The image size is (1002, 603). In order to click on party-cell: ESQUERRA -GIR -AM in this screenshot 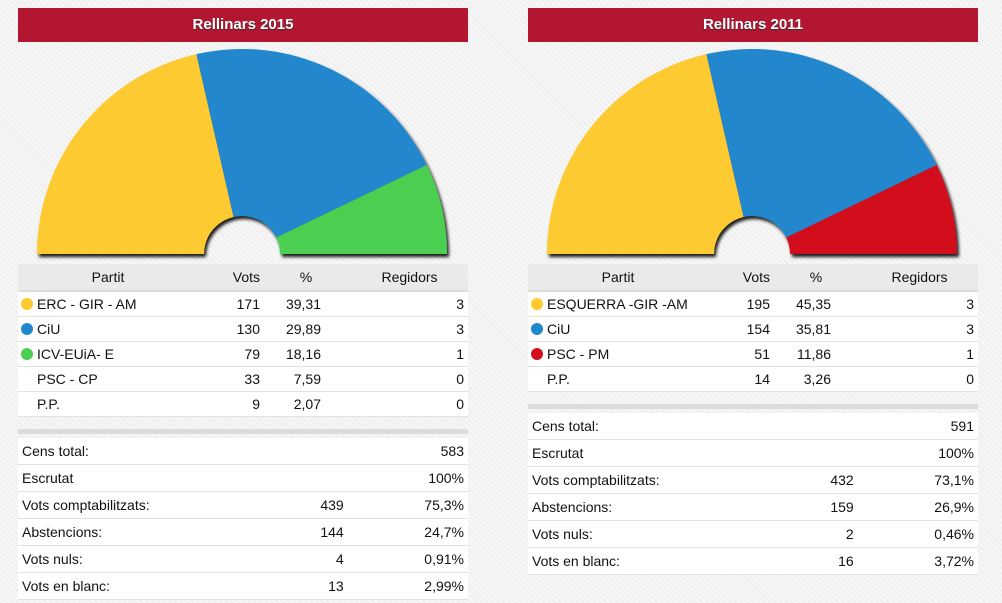, I will do `click(618, 304)`.